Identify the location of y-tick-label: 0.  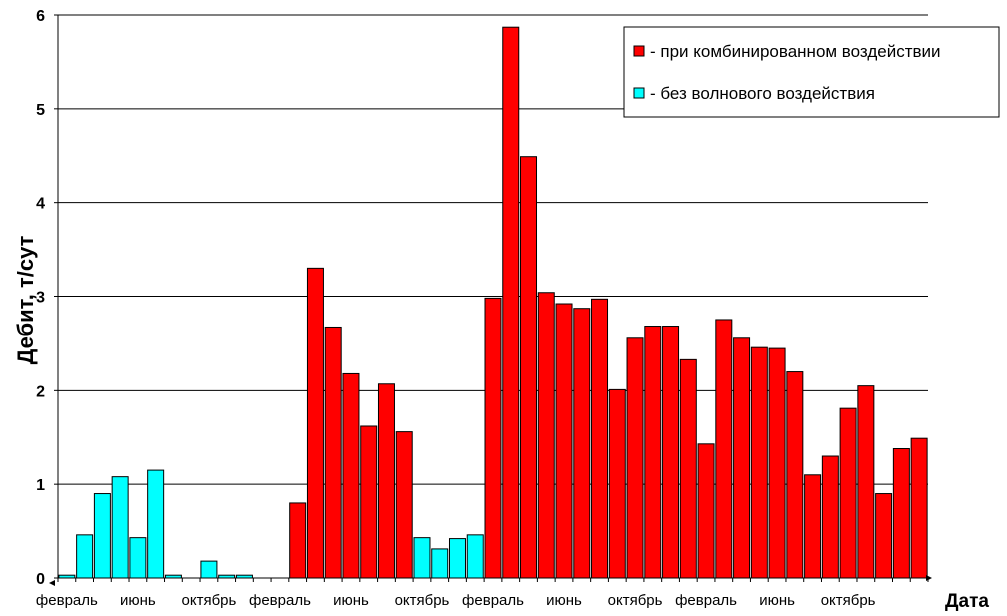
(40, 579).